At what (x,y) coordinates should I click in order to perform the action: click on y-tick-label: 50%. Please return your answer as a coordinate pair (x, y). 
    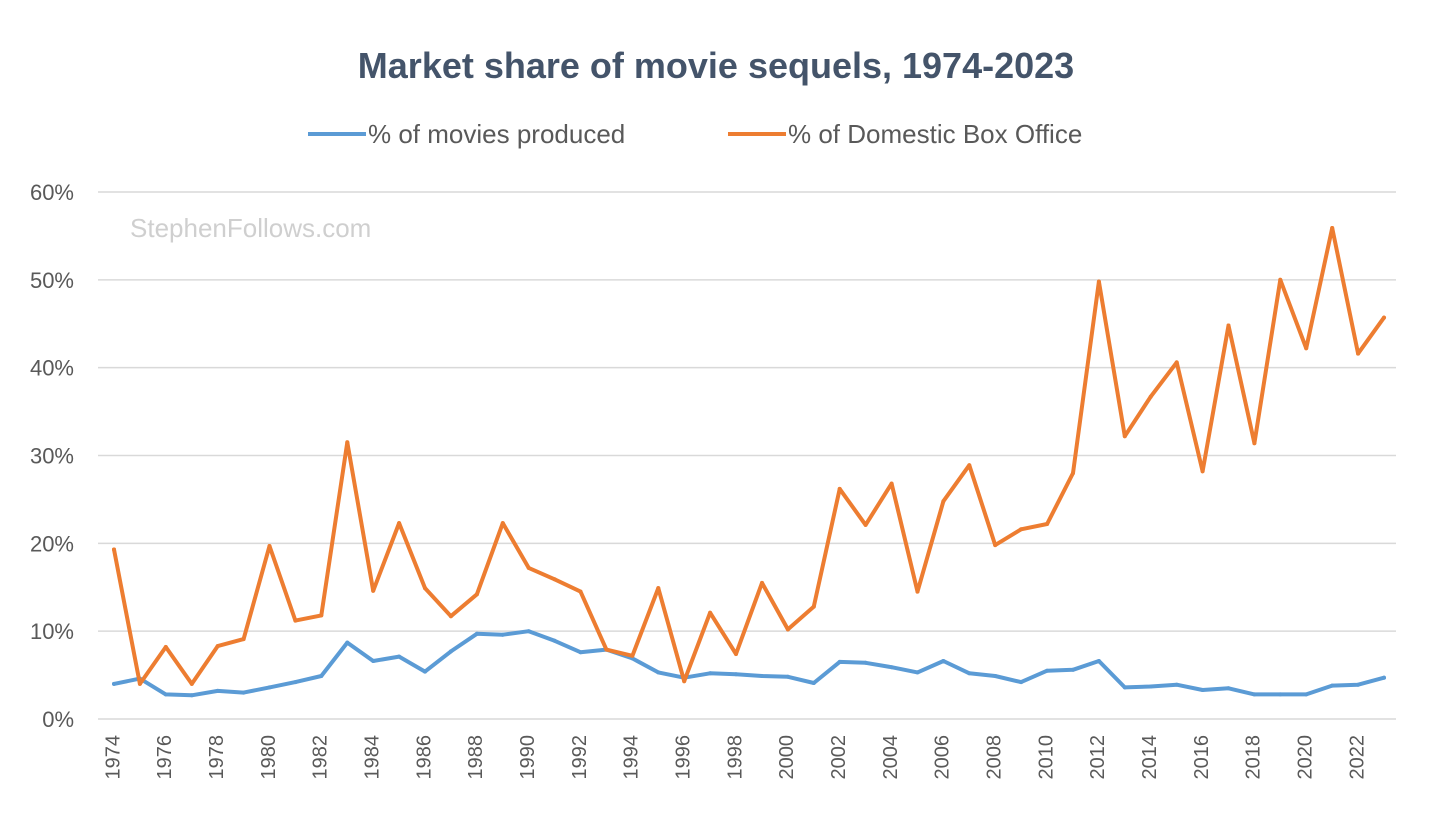
    Looking at the image, I should click on (52, 280).